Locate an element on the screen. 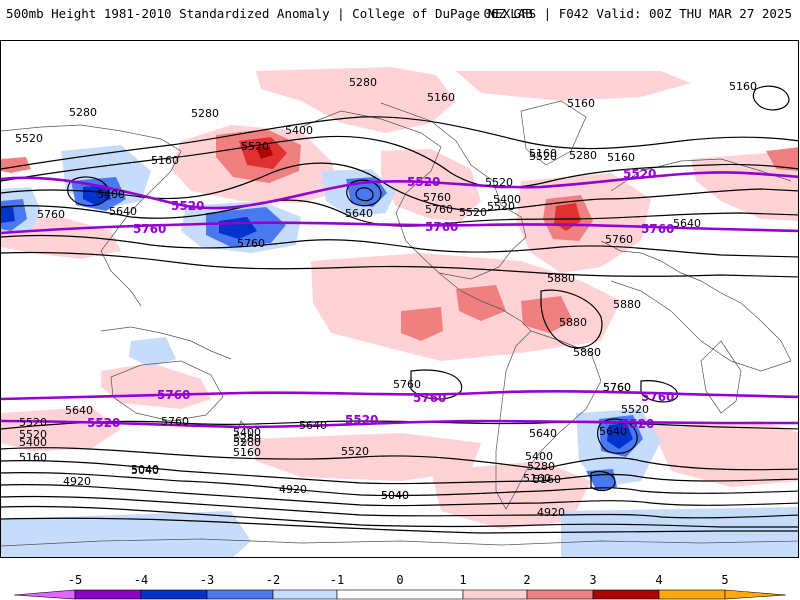  colorbar-seg-zero is located at coordinates (400, 594).